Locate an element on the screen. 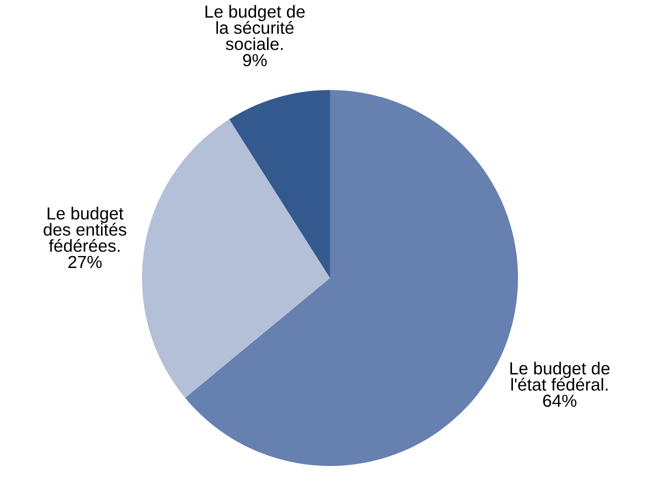 Image resolution: width=661 pixels, height=490 pixels. slice-label: Le budget des entités fédérées. is located at coordinates (85, 229).